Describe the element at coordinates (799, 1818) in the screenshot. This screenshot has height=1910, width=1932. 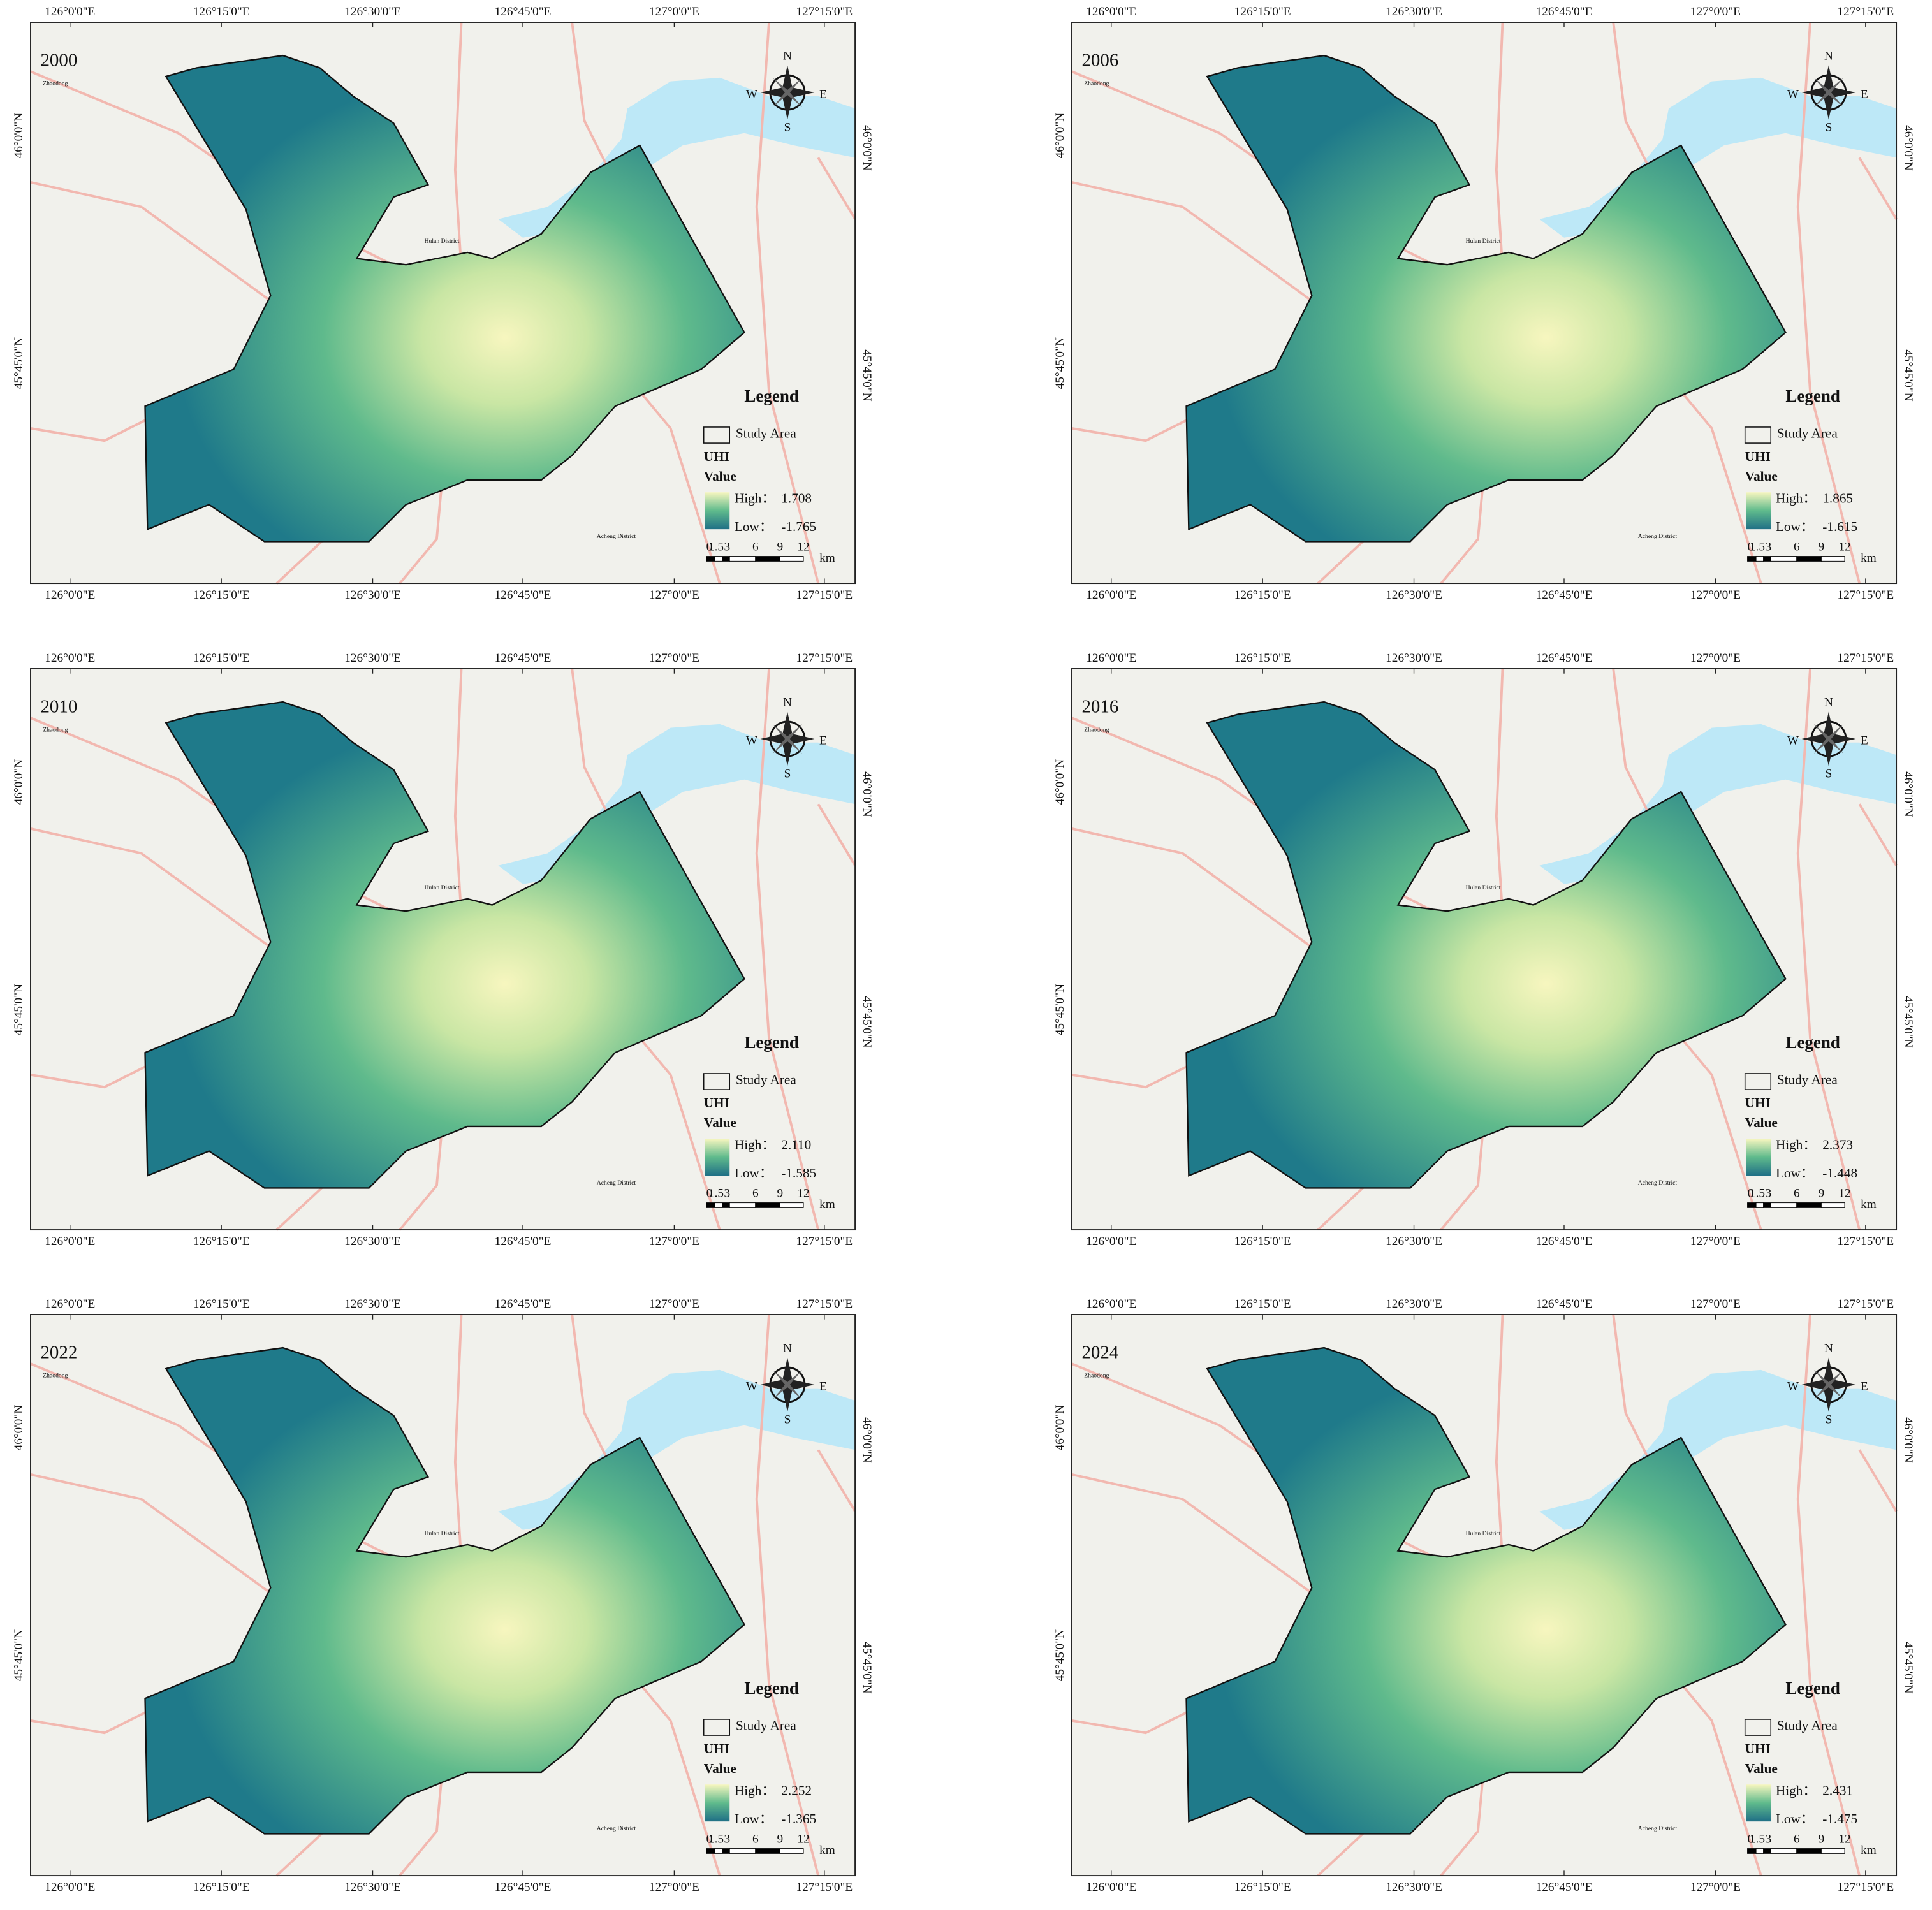
I see `legend-low-value: -1.365` at that location.